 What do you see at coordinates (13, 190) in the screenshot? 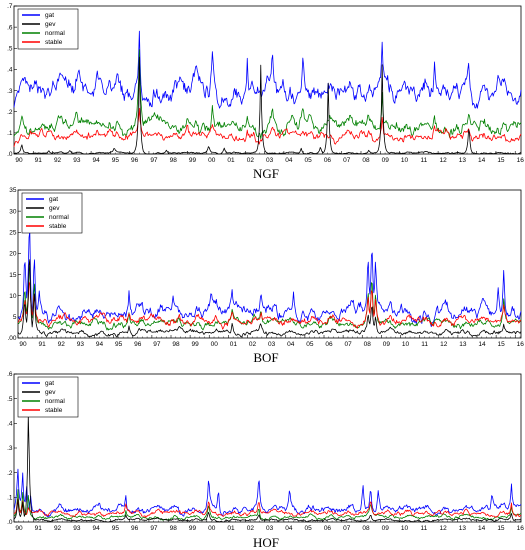
I see `y-tick-label: 35` at bounding box center [13, 190].